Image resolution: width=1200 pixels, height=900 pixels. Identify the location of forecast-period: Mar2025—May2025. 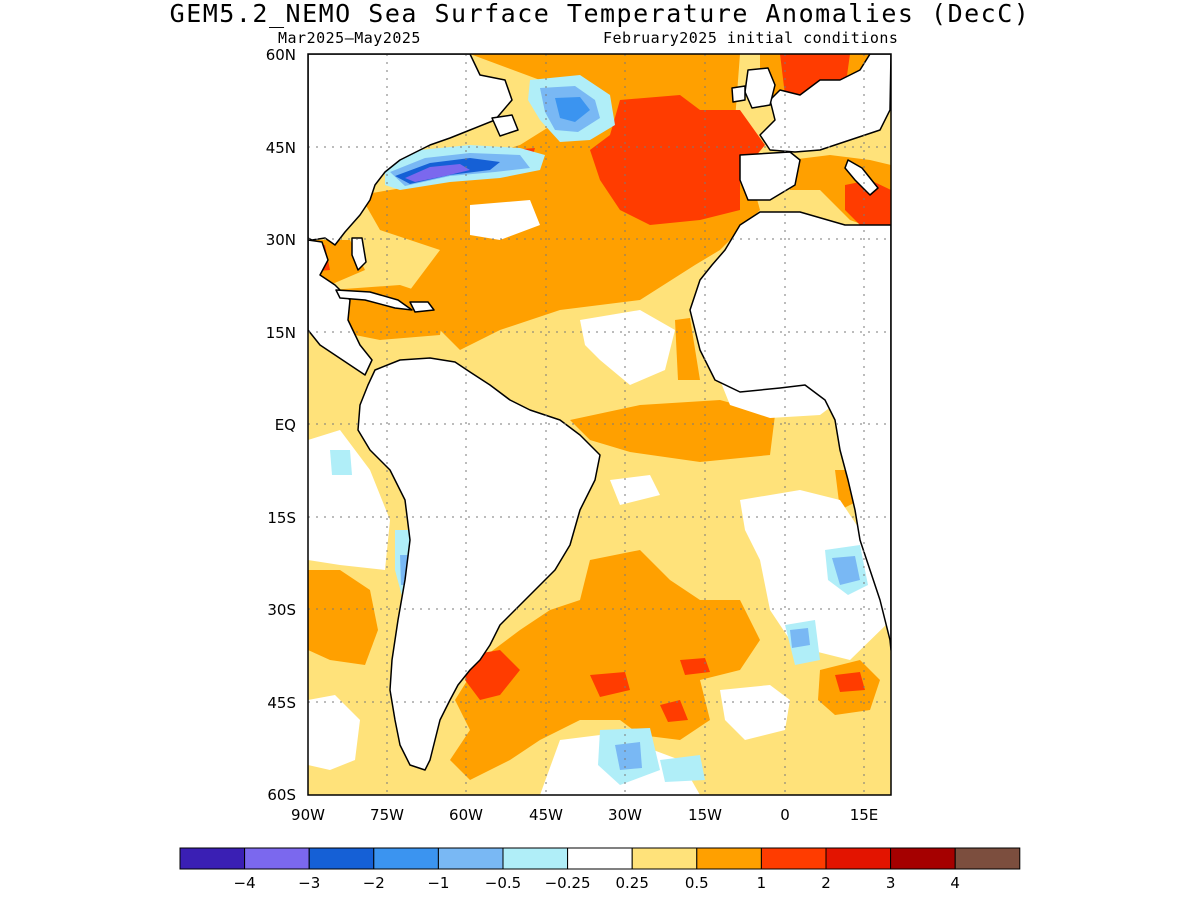
(349, 38).